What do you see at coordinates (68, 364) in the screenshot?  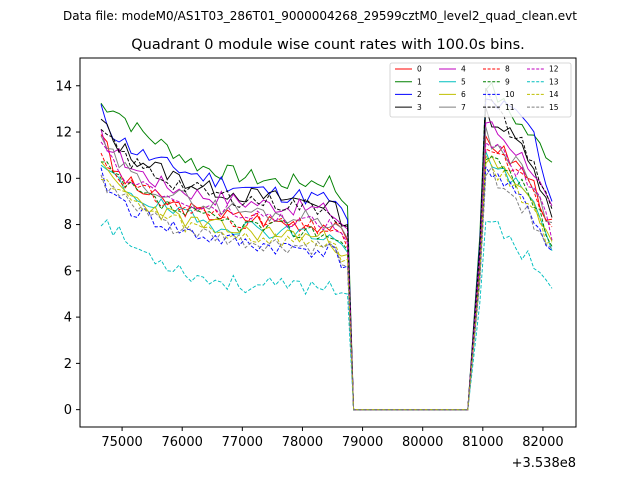 I see `y-tick-label: 2` at bounding box center [68, 364].